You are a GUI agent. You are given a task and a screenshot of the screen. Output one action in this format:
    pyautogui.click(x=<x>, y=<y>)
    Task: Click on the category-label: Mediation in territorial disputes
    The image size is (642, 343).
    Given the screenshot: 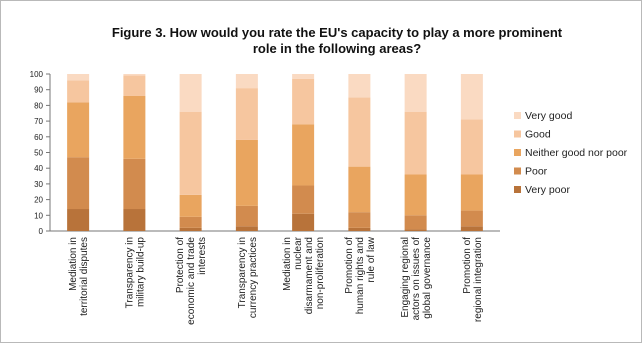 What is the action you would take?
    pyautogui.click(x=79, y=276)
    